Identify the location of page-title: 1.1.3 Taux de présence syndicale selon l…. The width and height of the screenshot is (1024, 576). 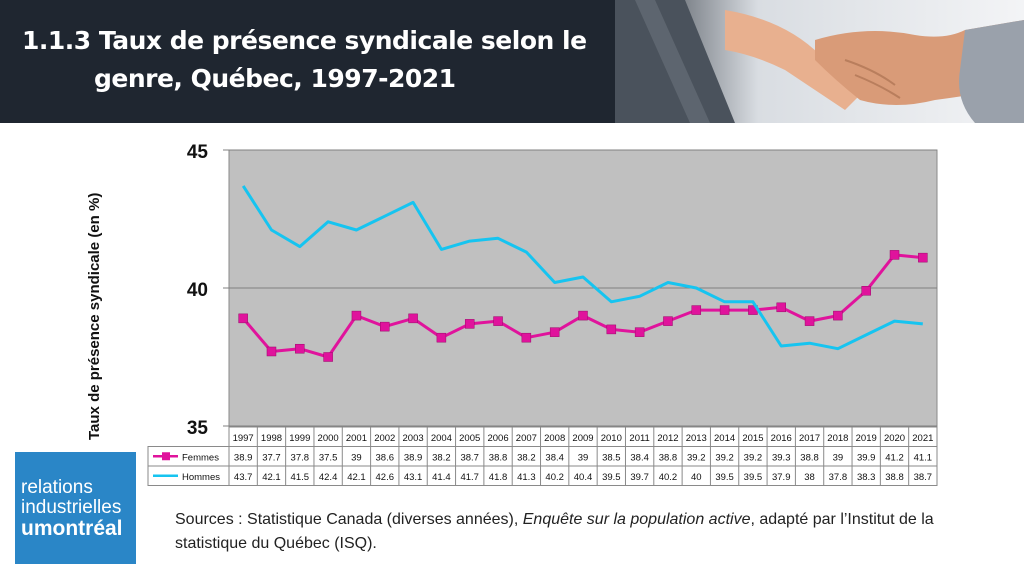
(304, 60).